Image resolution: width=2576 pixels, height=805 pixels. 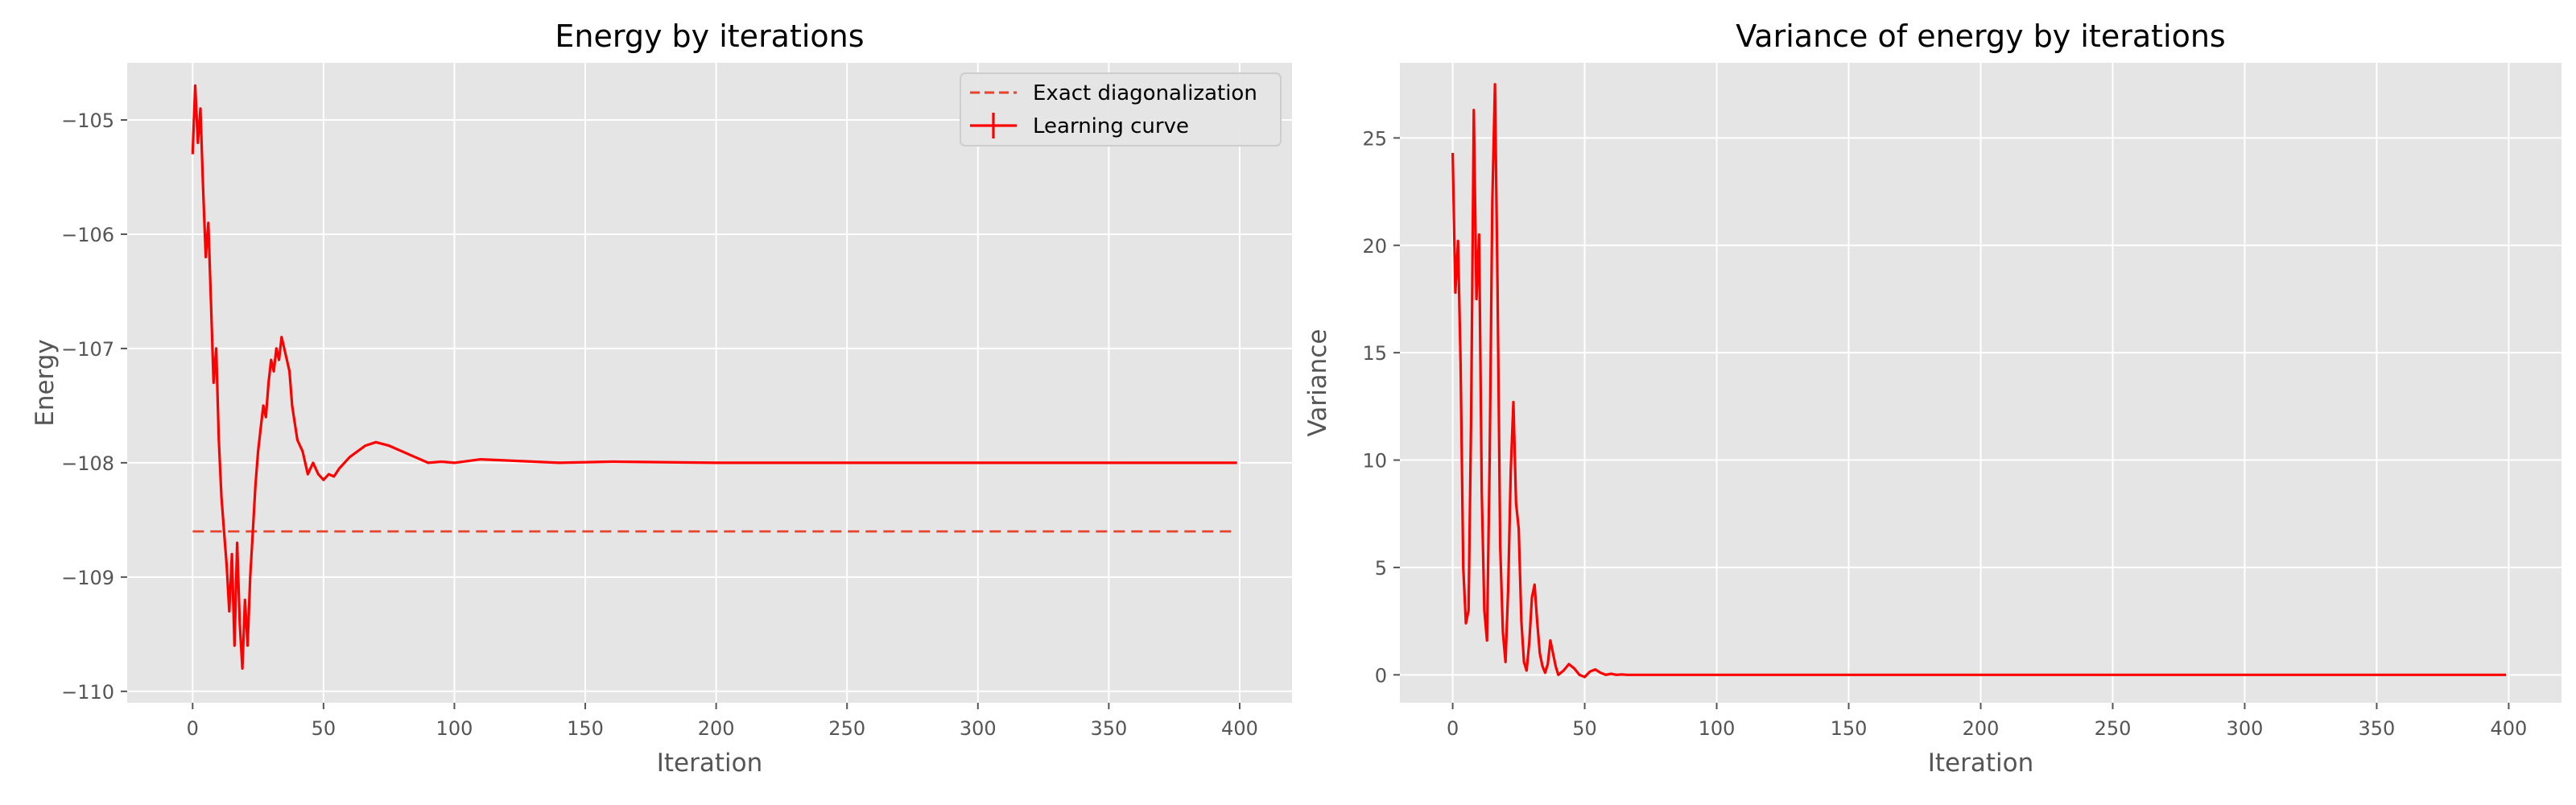 What do you see at coordinates (709, 36) in the screenshot?
I see `chart-title: Energy by iterations` at bounding box center [709, 36].